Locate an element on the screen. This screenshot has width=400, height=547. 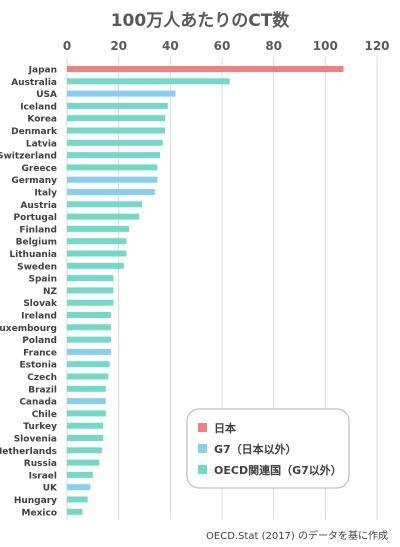
category-label: Brazil is located at coordinates (42, 390).